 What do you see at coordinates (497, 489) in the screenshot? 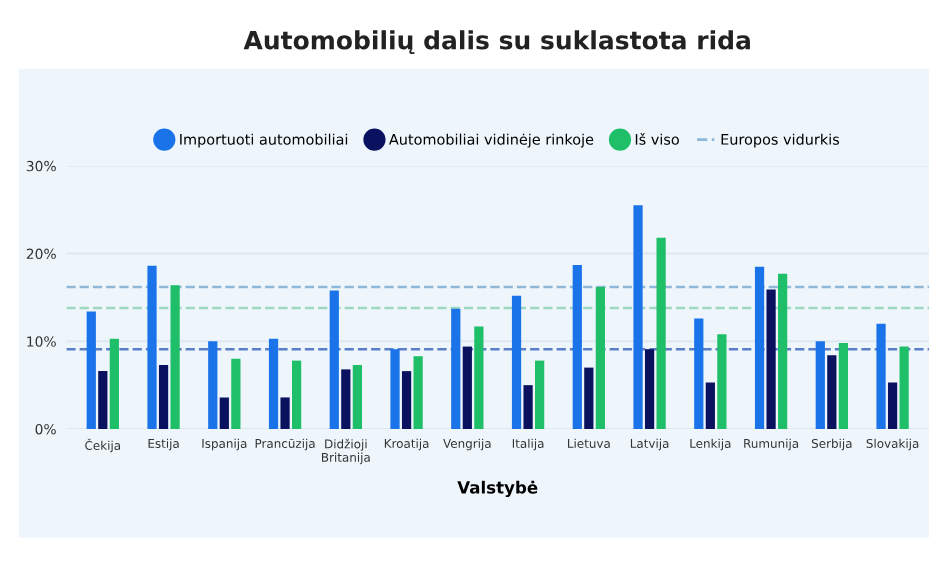
I see `x-axis-title: Valstybė` at bounding box center [497, 489].